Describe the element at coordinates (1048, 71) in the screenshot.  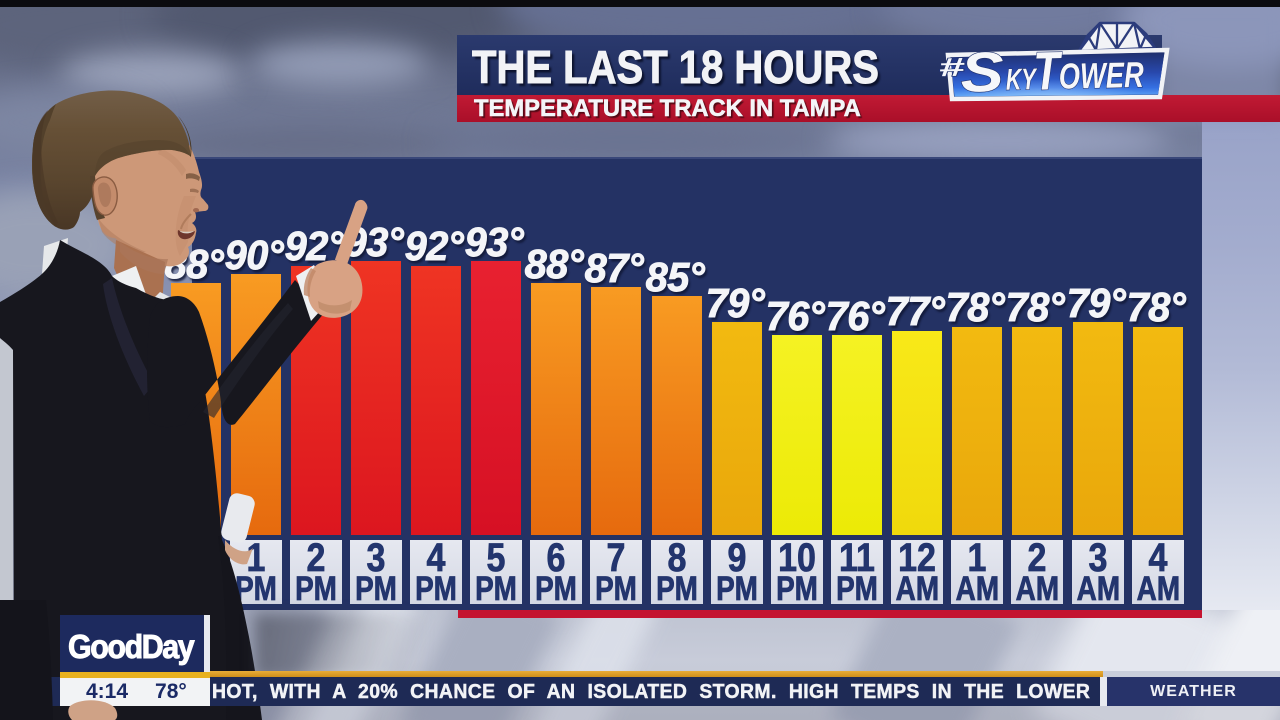
I see `svg-text: T` at that location.